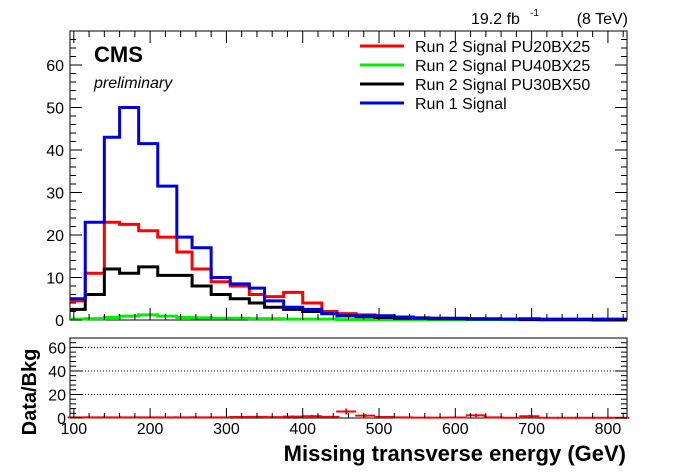 Image resolution: width=696 pixels, height=472 pixels. What do you see at coordinates (302, 429) in the screenshot?
I see `x-tick-label: 400` at bounding box center [302, 429].